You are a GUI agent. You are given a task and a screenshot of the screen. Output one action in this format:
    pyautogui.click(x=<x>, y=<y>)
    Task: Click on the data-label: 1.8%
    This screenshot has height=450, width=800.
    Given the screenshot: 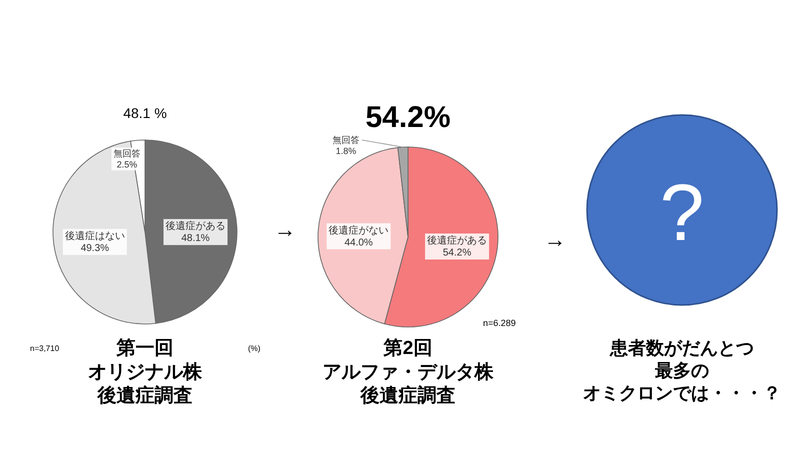 What is the action you would take?
    pyautogui.click(x=346, y=151)
    